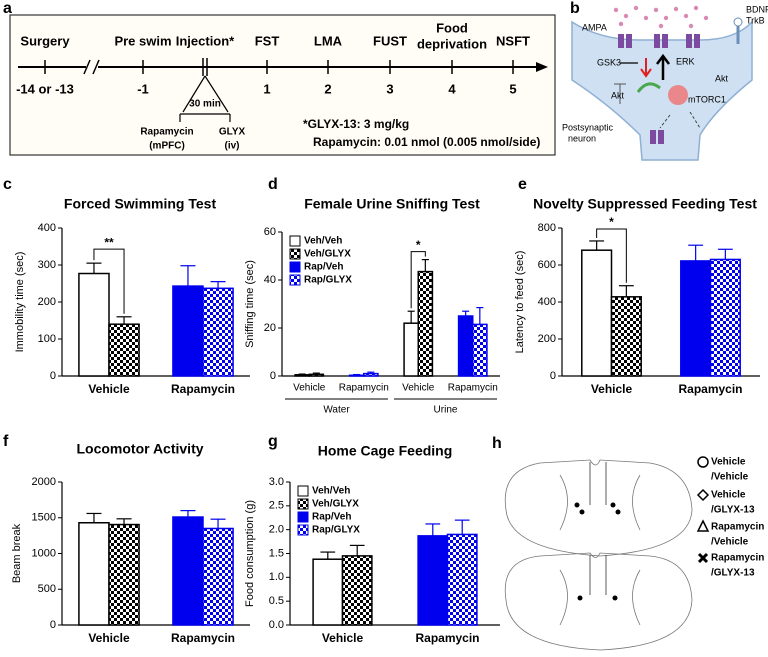 The height and width of the screenshot is (657, 768). Describe the element at coordinates (547, 302) in the screenshot. I see `y-tick-label: 400` at that location.